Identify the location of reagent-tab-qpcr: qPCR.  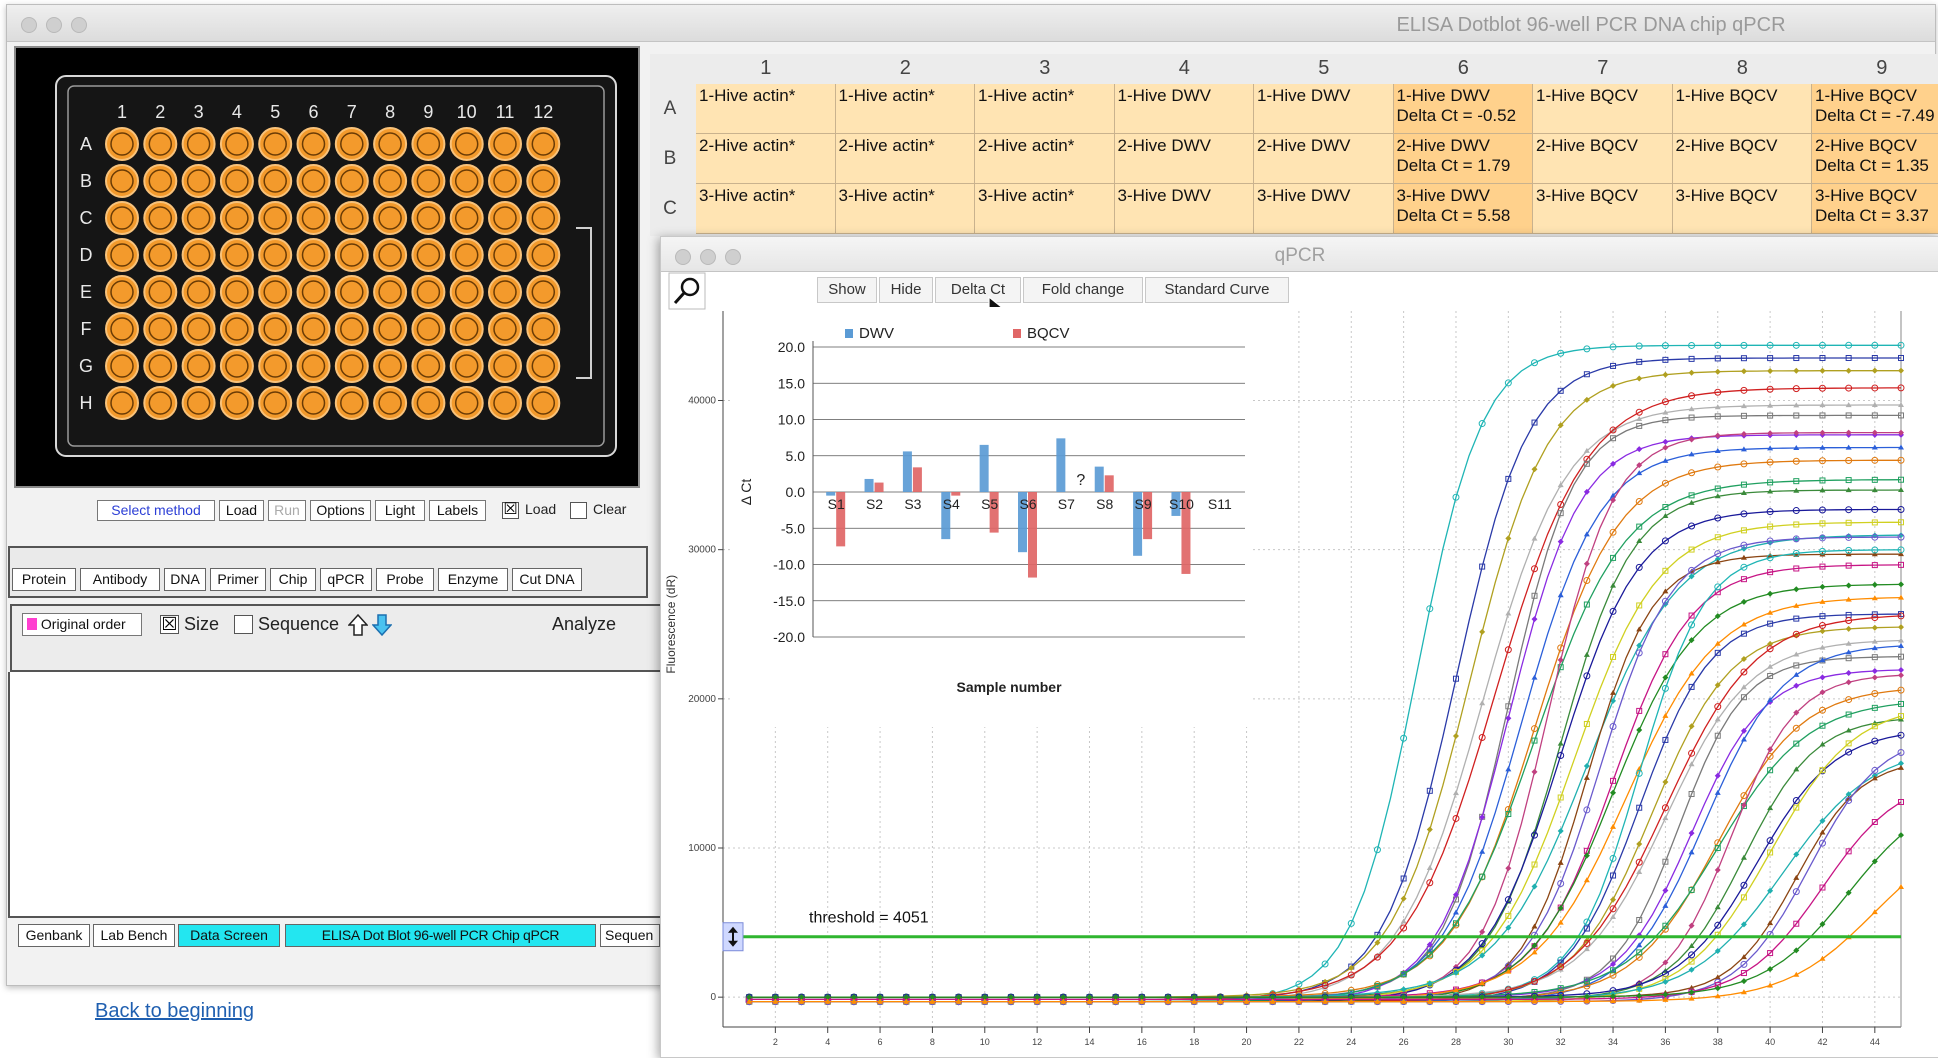
(346, 579).